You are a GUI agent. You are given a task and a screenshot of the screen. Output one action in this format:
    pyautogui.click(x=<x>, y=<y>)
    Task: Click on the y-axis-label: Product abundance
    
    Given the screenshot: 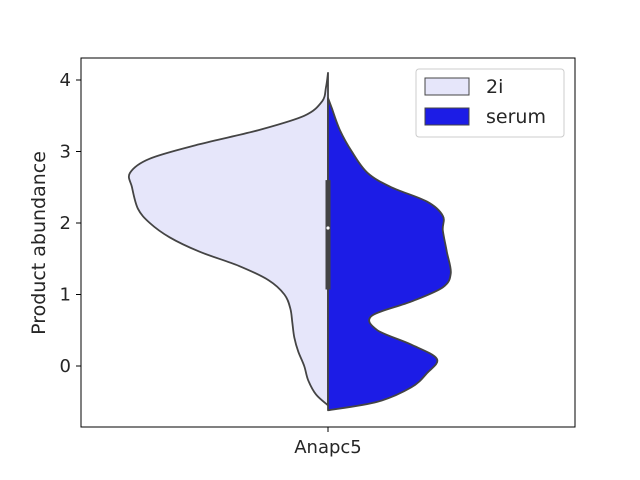 What is the action you would take?
    pyautogui.click(x=39, y=243)
    